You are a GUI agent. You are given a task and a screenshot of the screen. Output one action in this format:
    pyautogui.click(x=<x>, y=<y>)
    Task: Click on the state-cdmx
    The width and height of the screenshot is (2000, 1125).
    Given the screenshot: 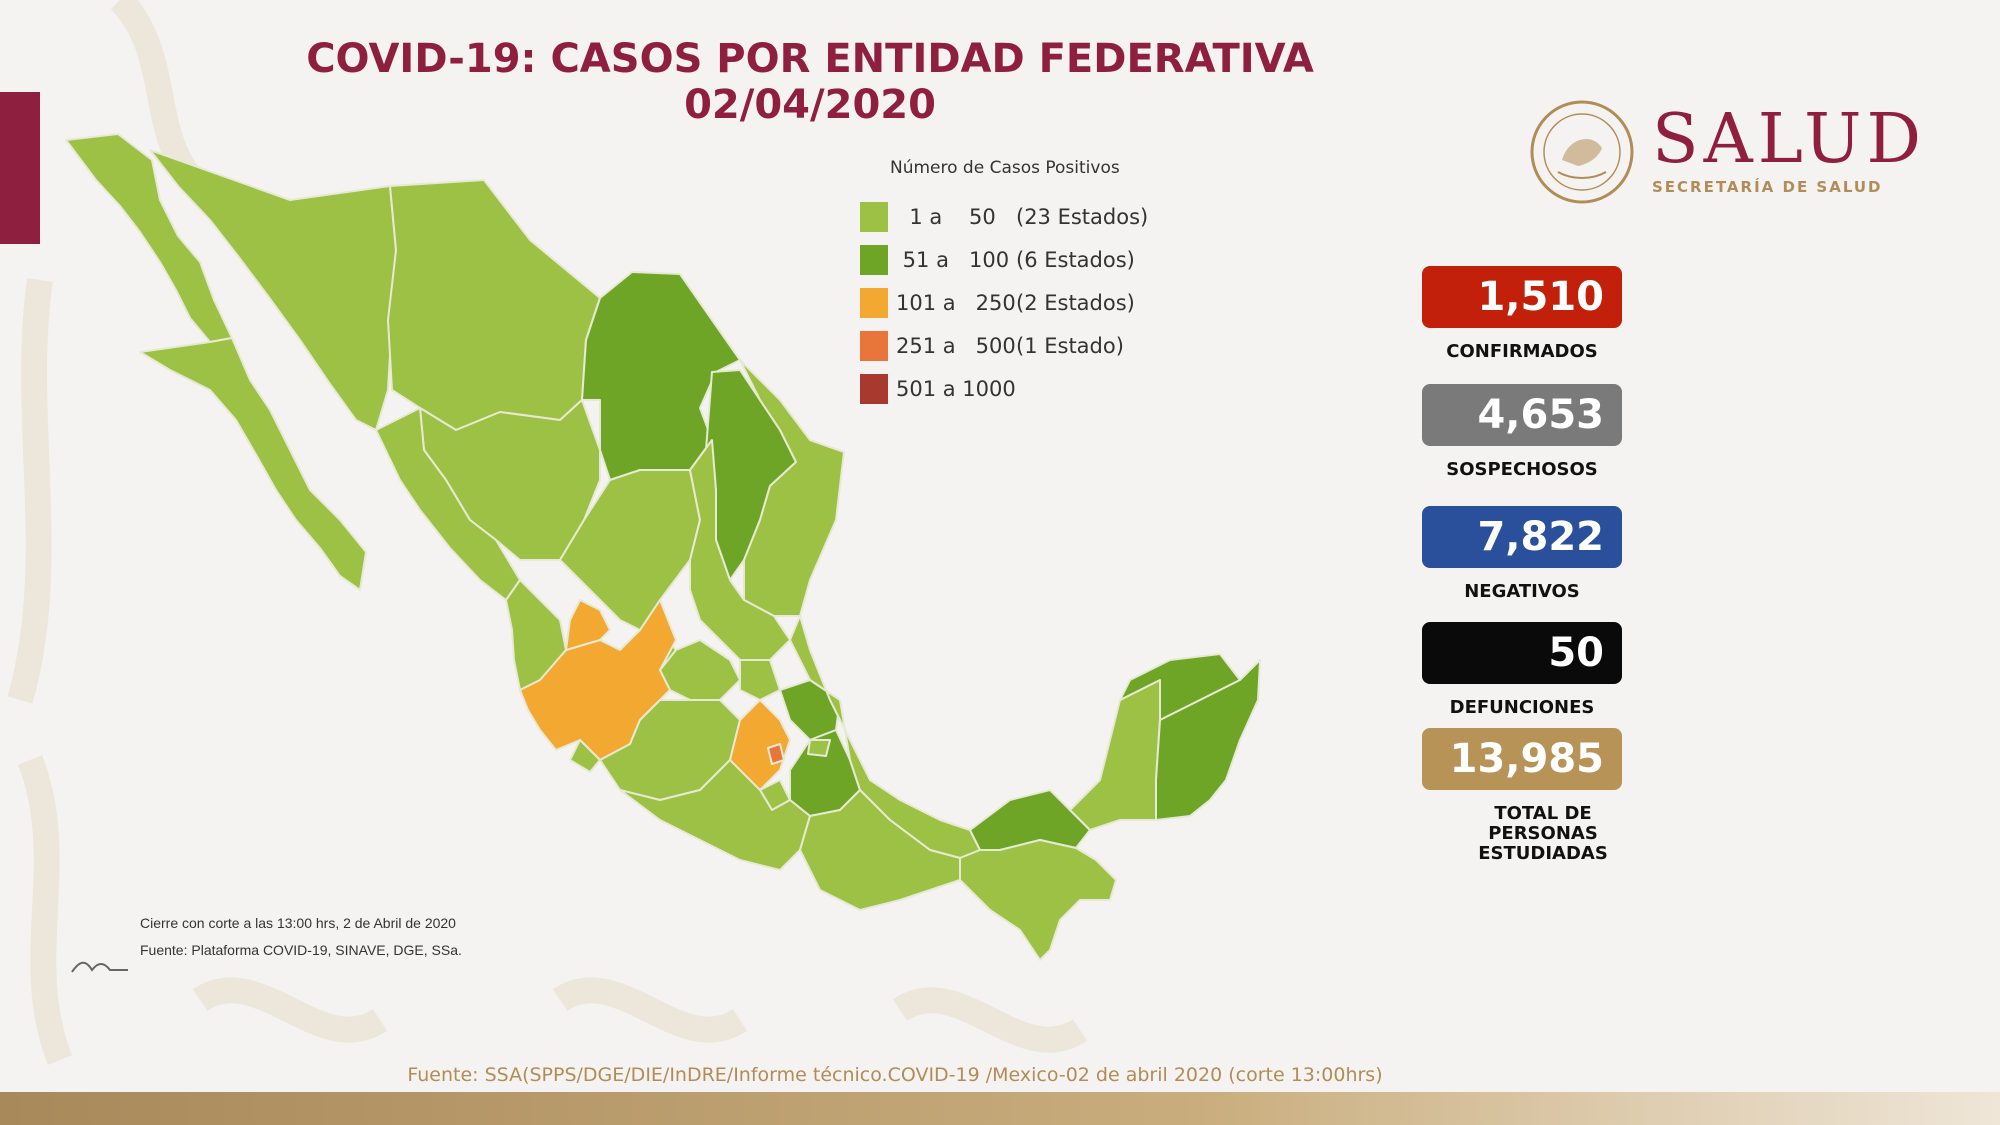 What is the action you would take?
    pyautogui.click(x=776, y=754)
    